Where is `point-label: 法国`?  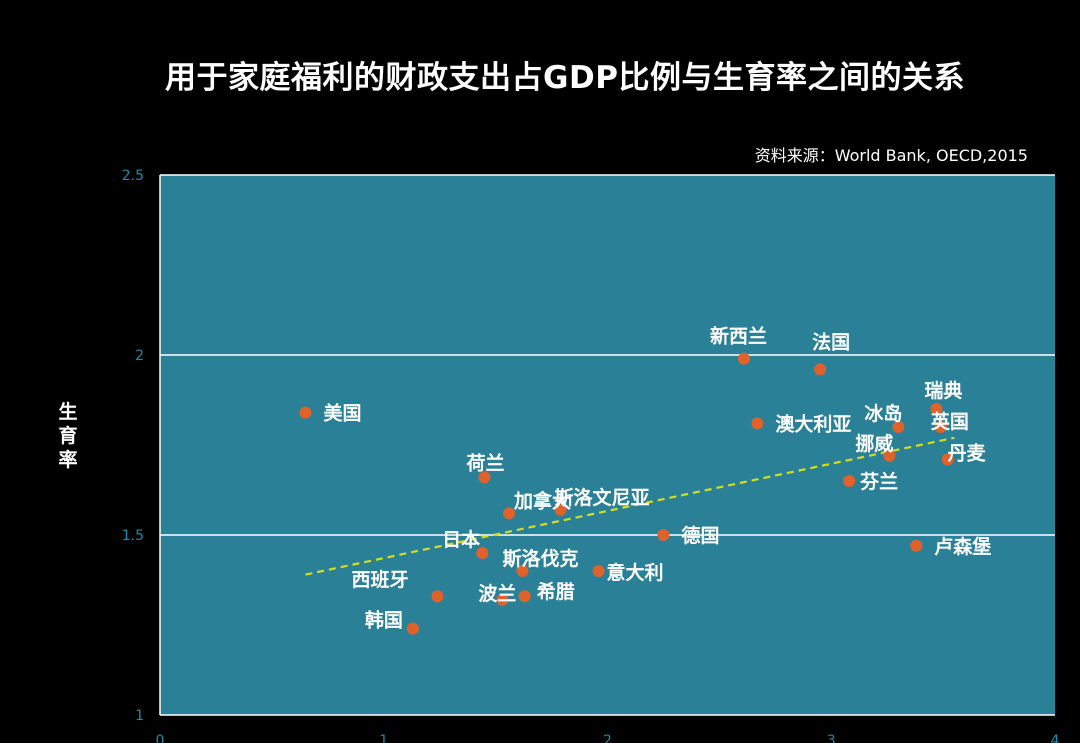 point-label: 法国 is located at coordinates (831, 341).